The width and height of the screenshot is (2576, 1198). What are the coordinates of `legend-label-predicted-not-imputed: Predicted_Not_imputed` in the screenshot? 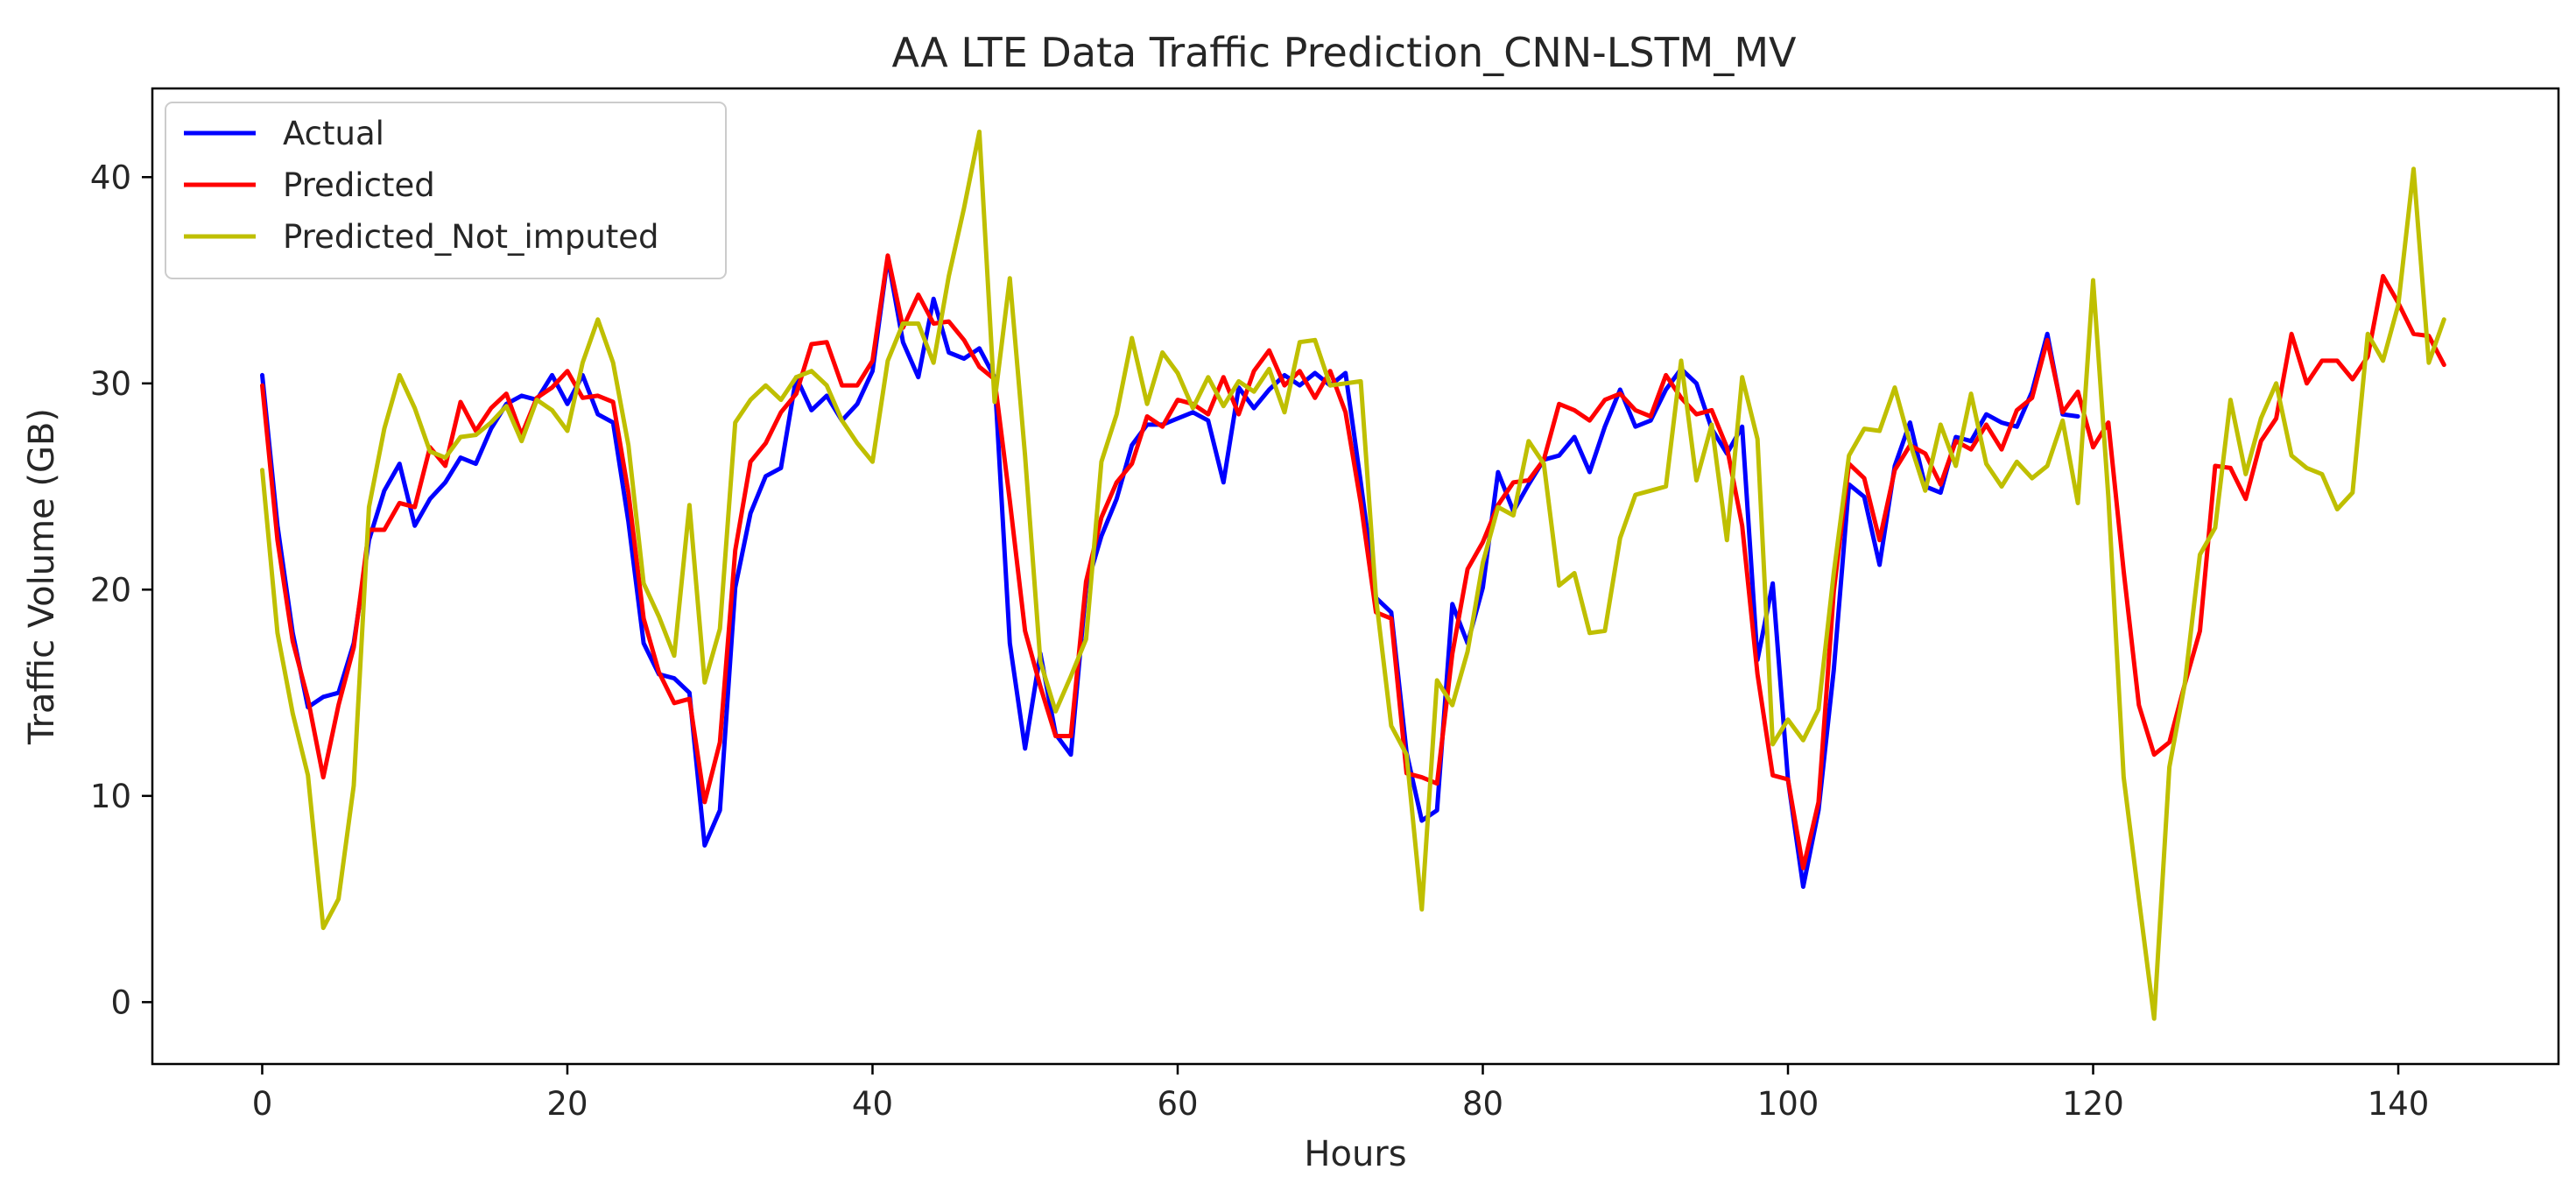 It's located at (471, 237).